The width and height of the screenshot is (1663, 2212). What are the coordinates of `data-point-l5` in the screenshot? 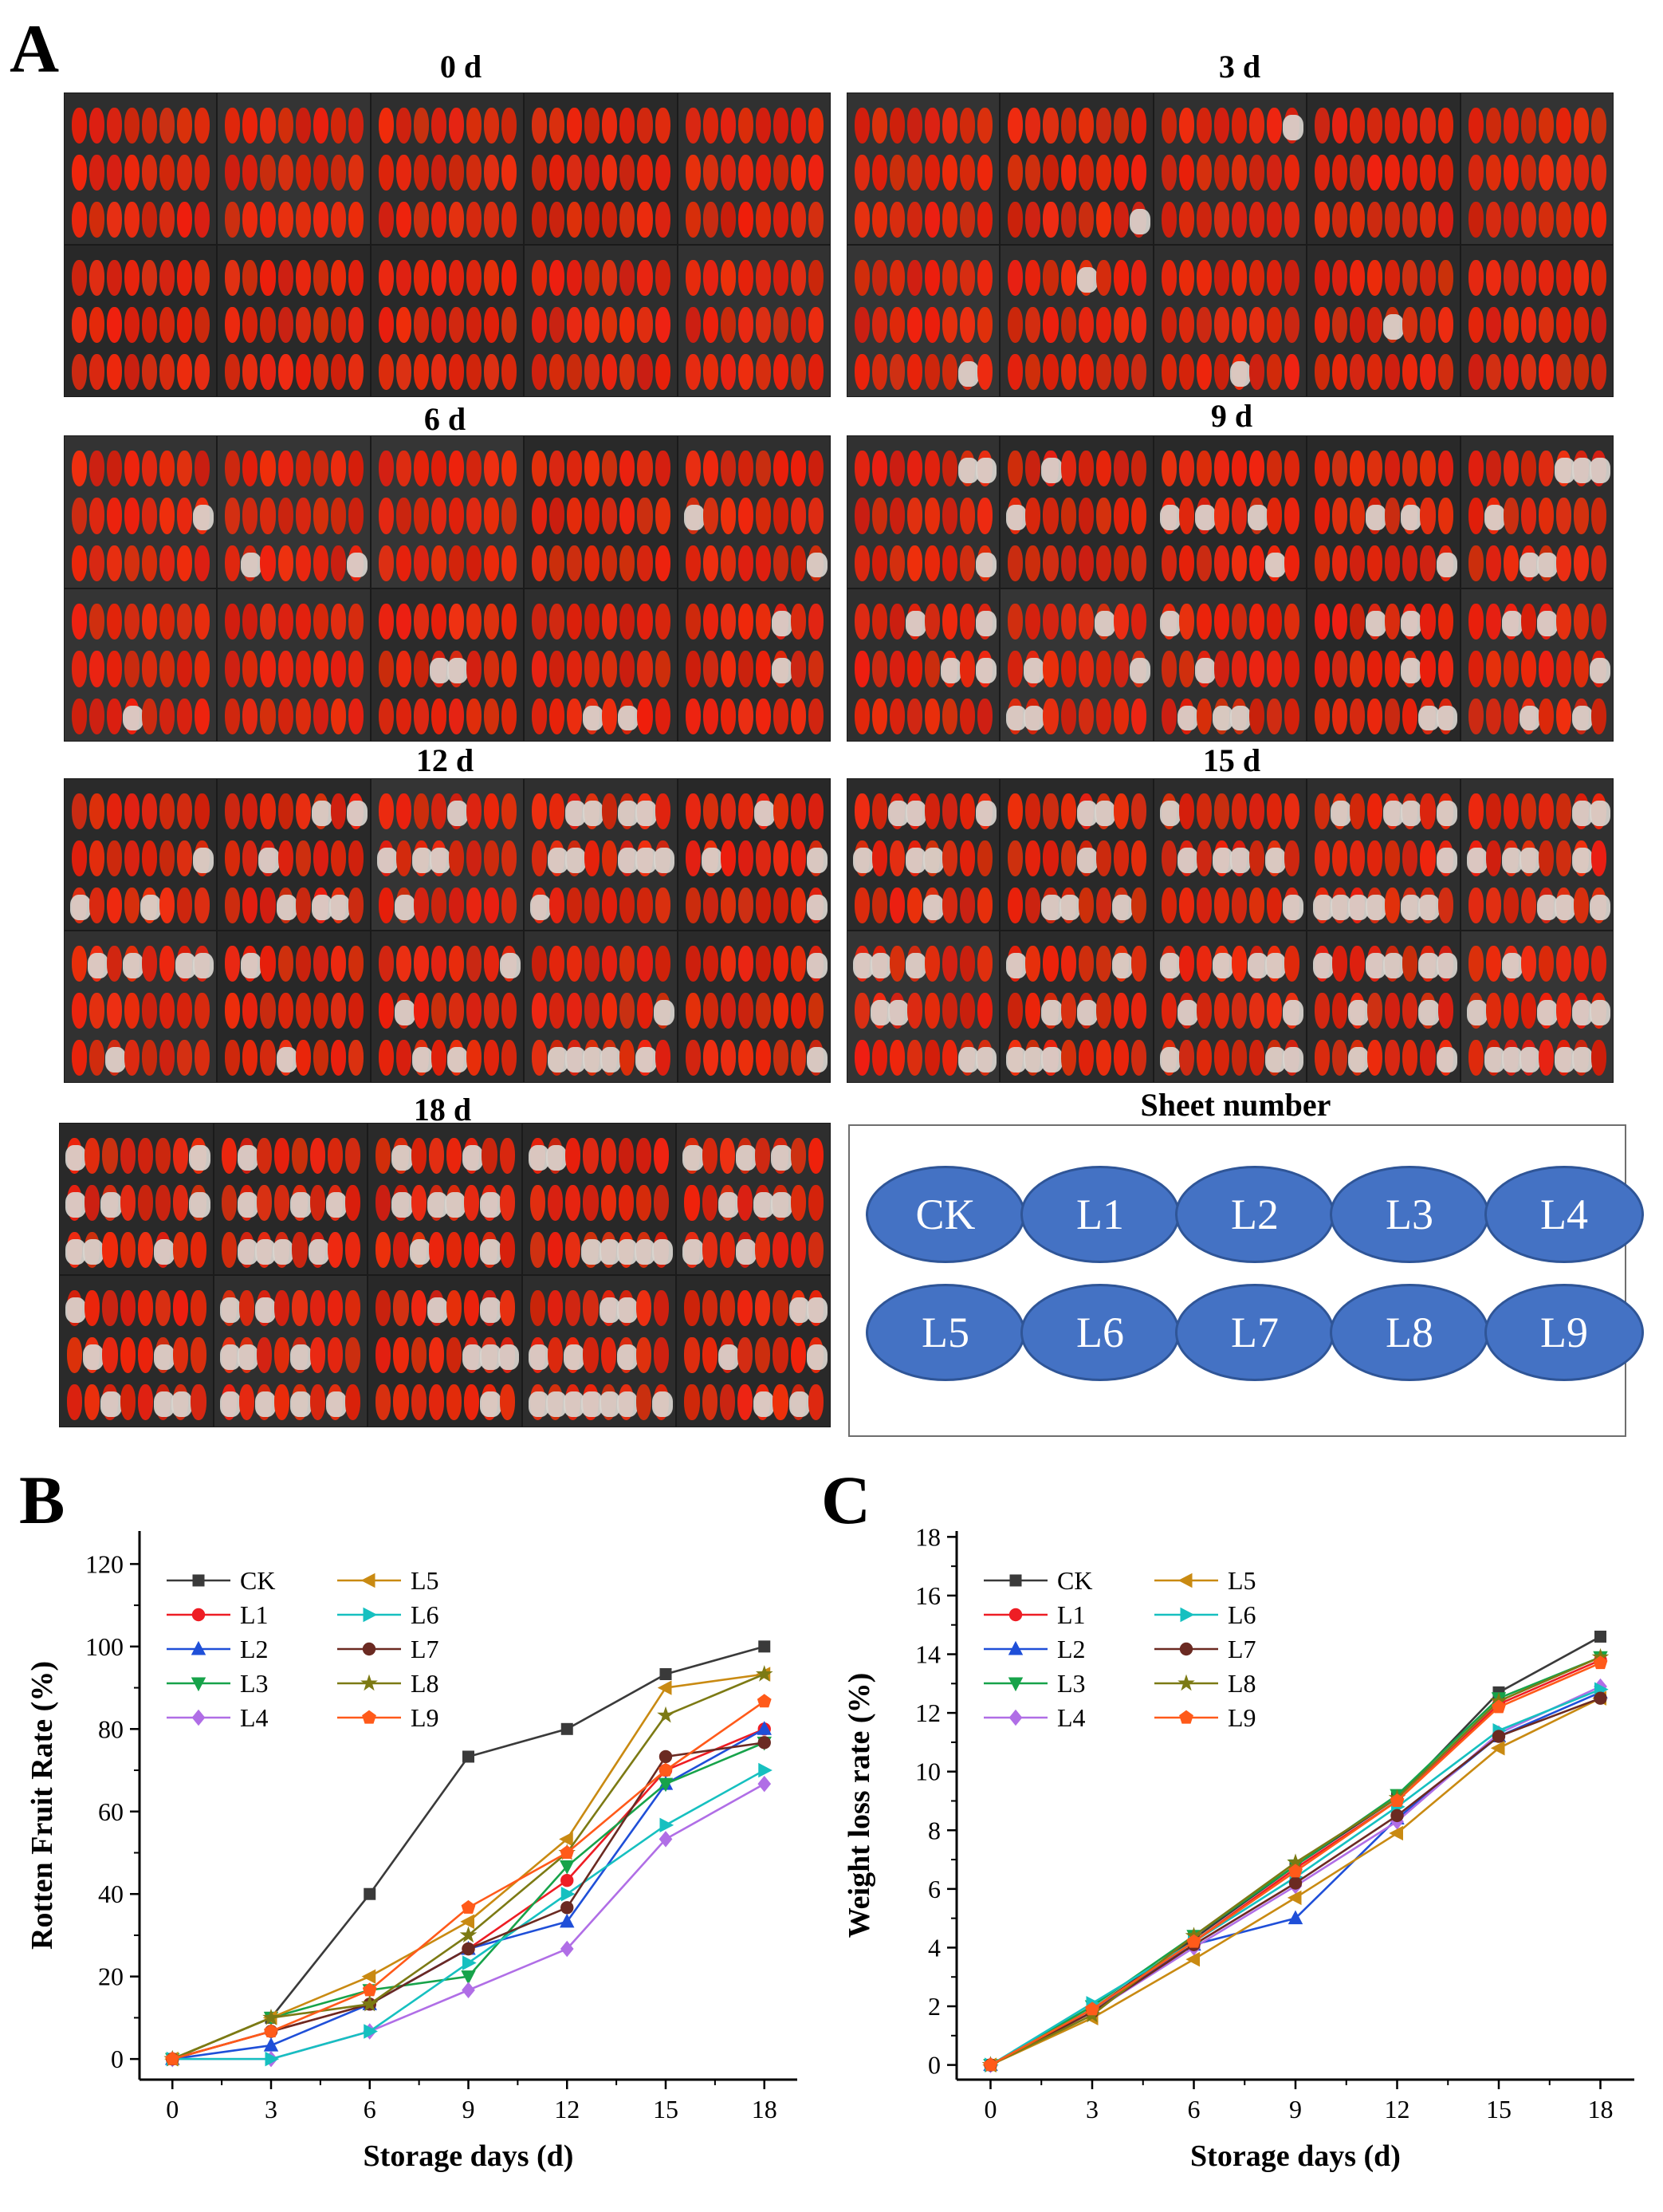 It's located at (1497, 1748).